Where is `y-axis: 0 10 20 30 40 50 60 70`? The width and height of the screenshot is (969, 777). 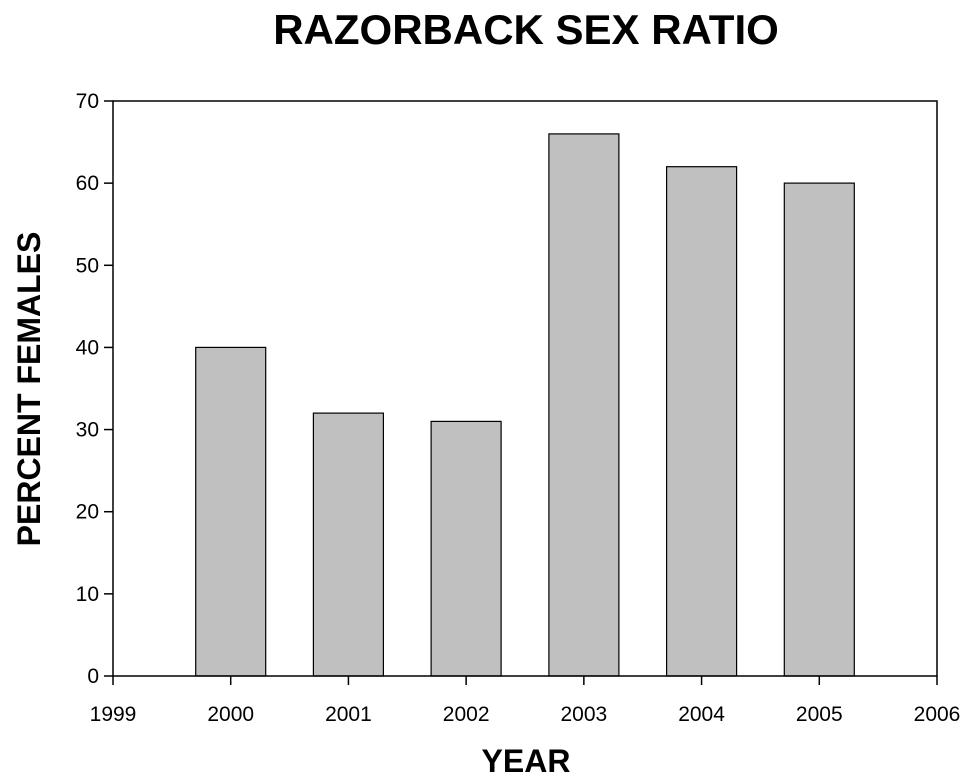 y-axis: 0 10 20 30 40 50 60 70 is located at coordinates (94, 389).